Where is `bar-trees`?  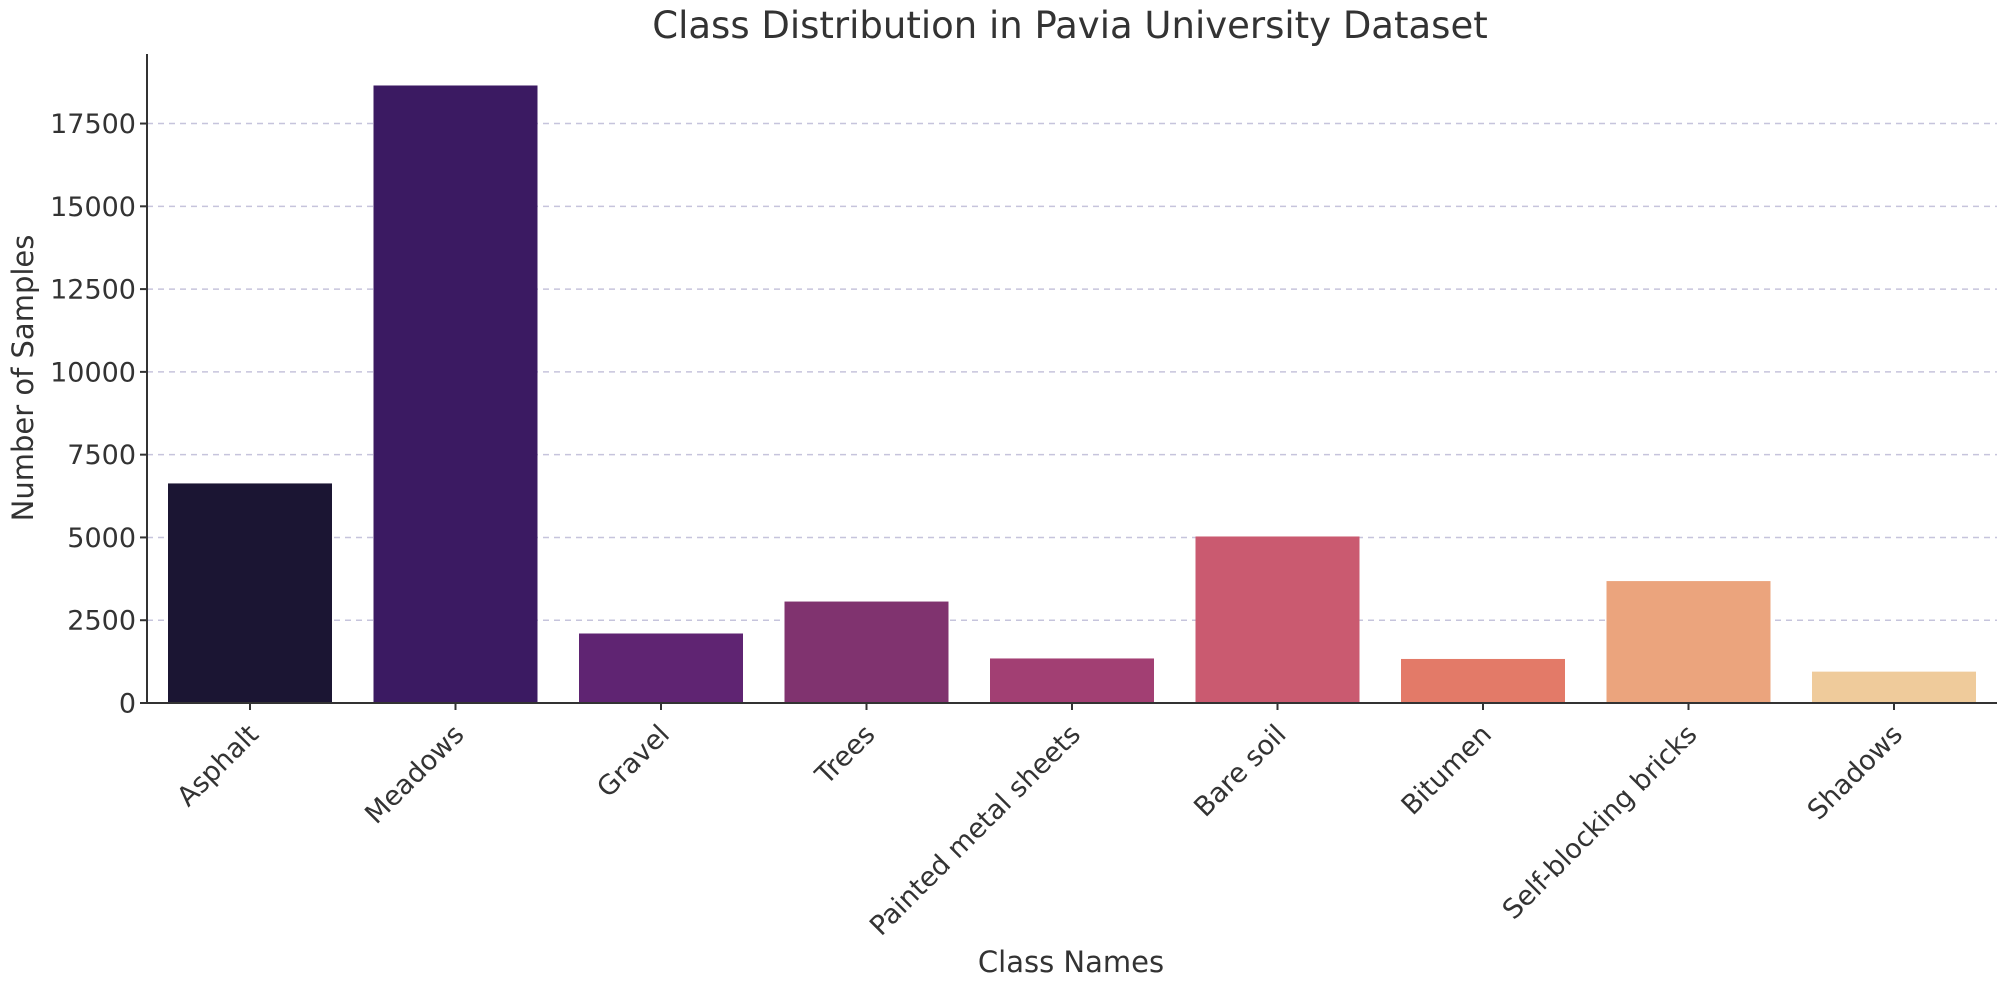
bar-trees is located at coordinates (866, 652).